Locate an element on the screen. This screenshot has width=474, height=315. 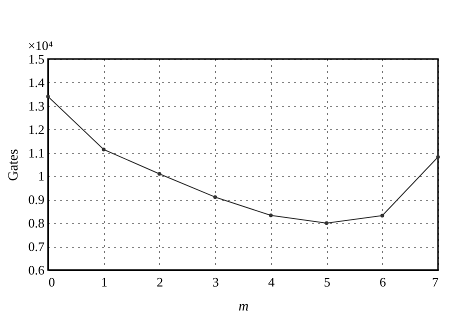
y-tick-label: 0.6 is located at coordinates (36, 270).